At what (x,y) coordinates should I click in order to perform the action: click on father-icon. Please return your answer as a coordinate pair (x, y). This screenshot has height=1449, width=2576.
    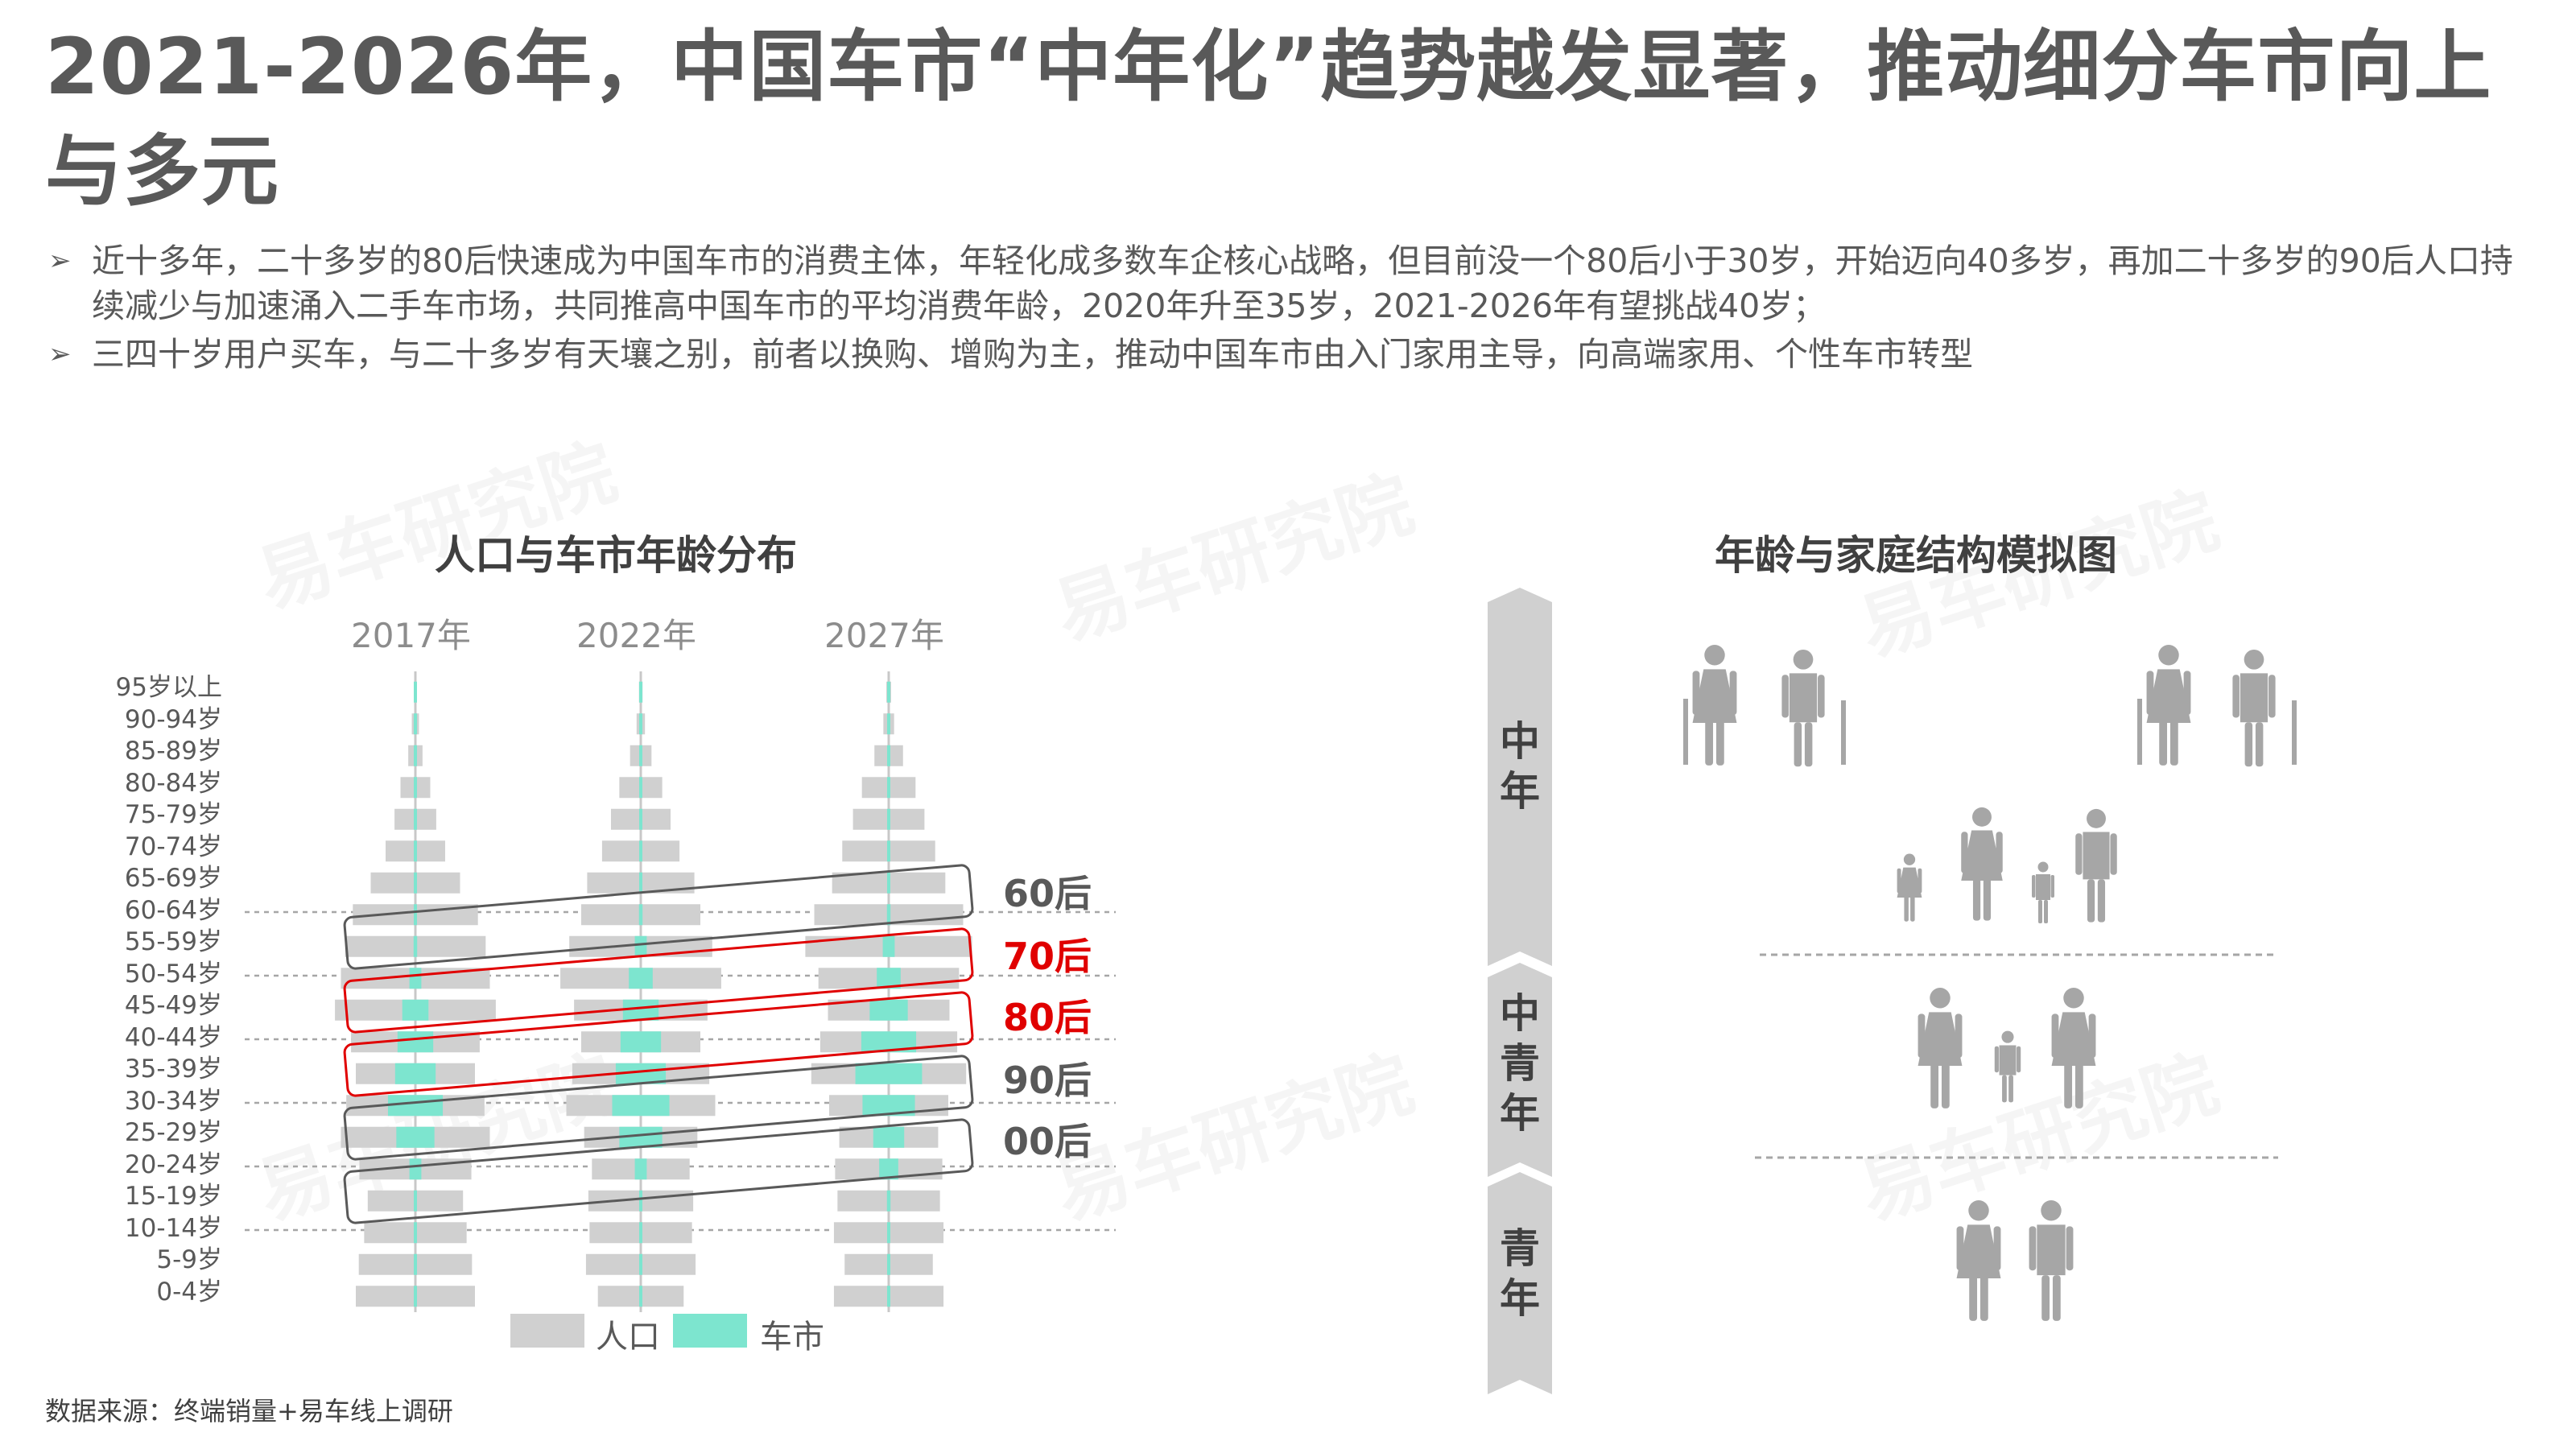
    Looking at the image, I should click on (2096, 865).